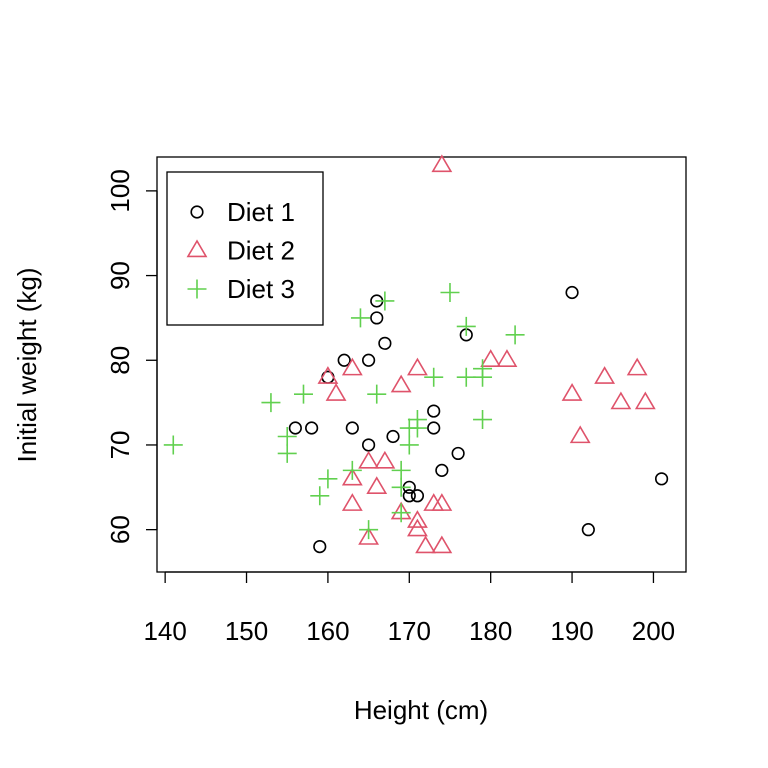 The height and width of the screenshot is (768, 768). I want to click on legend-label: Diet 2, so click(261, 251).